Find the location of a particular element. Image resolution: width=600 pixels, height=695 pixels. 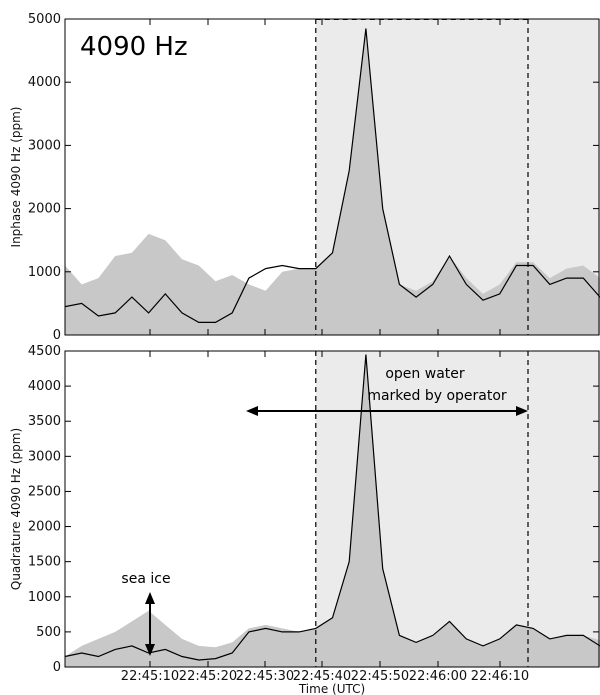

x-tick-label: 22:45:30 is located at coordinates (265, 676).